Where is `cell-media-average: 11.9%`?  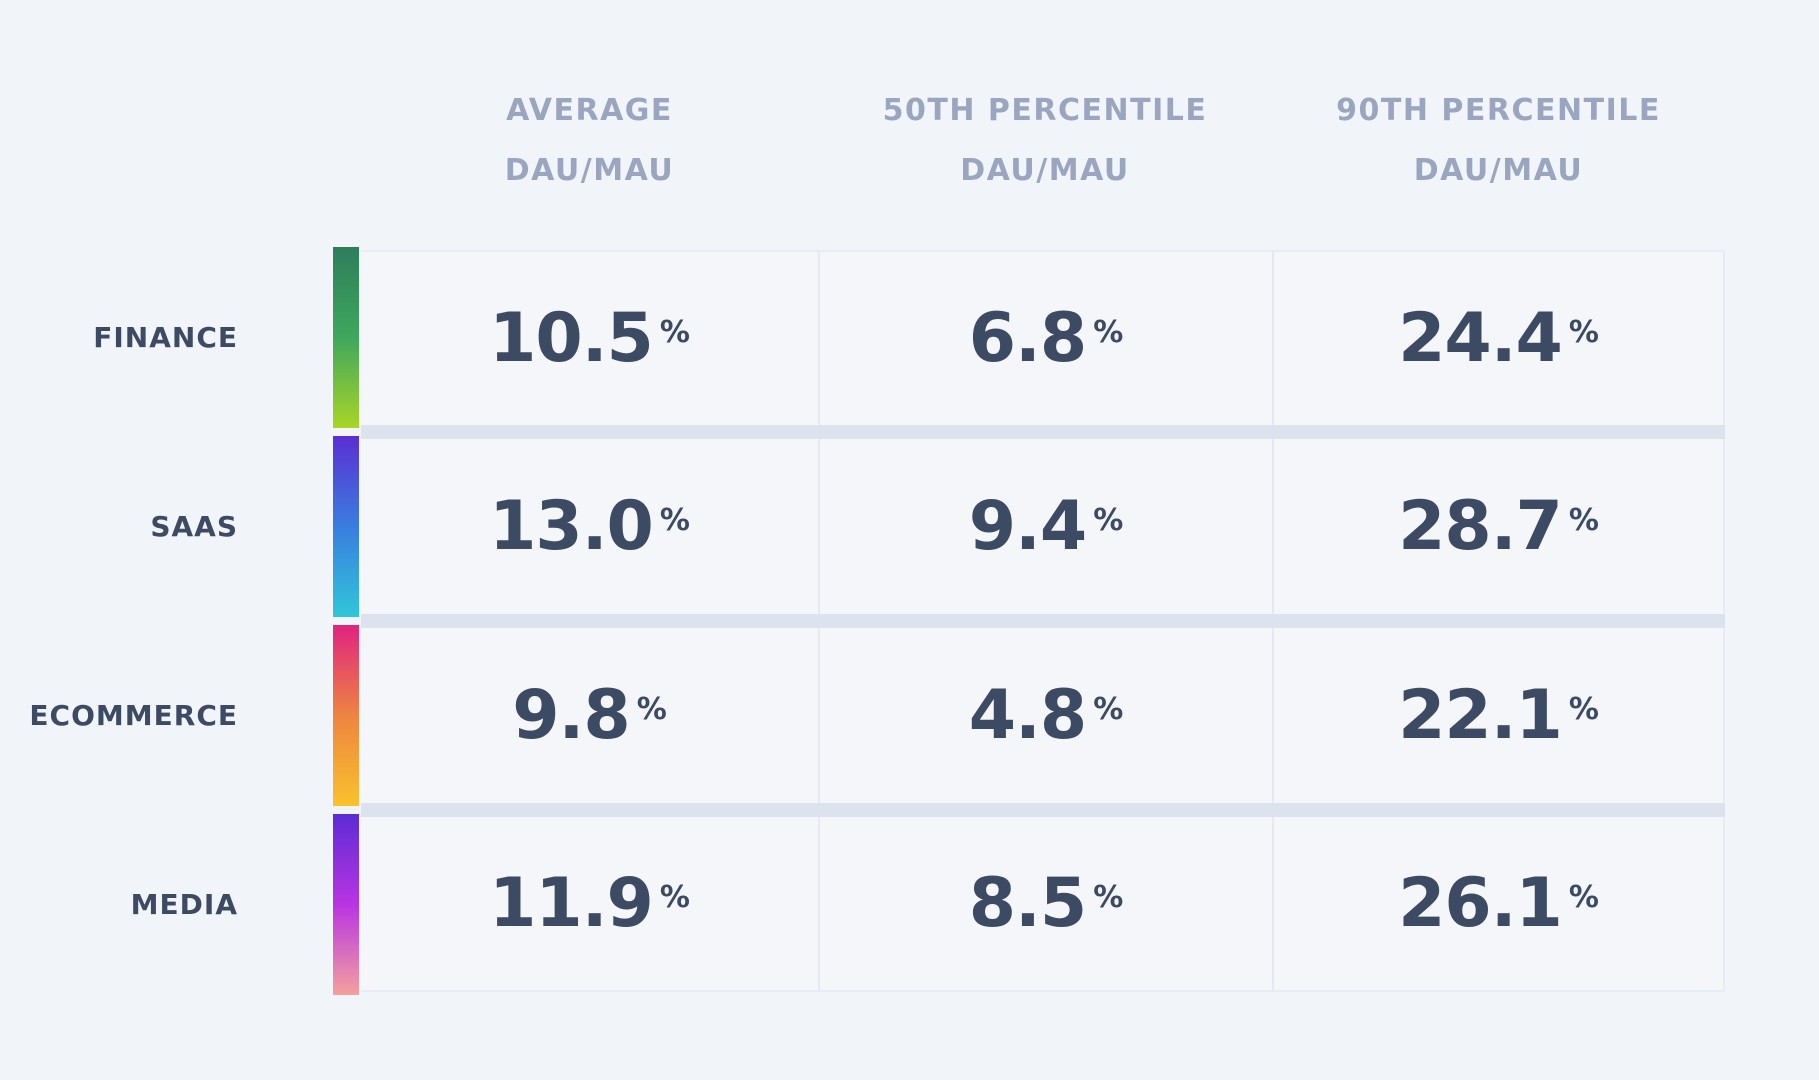
cell-media-average: 11.9% is located at coordinates (589, 904).